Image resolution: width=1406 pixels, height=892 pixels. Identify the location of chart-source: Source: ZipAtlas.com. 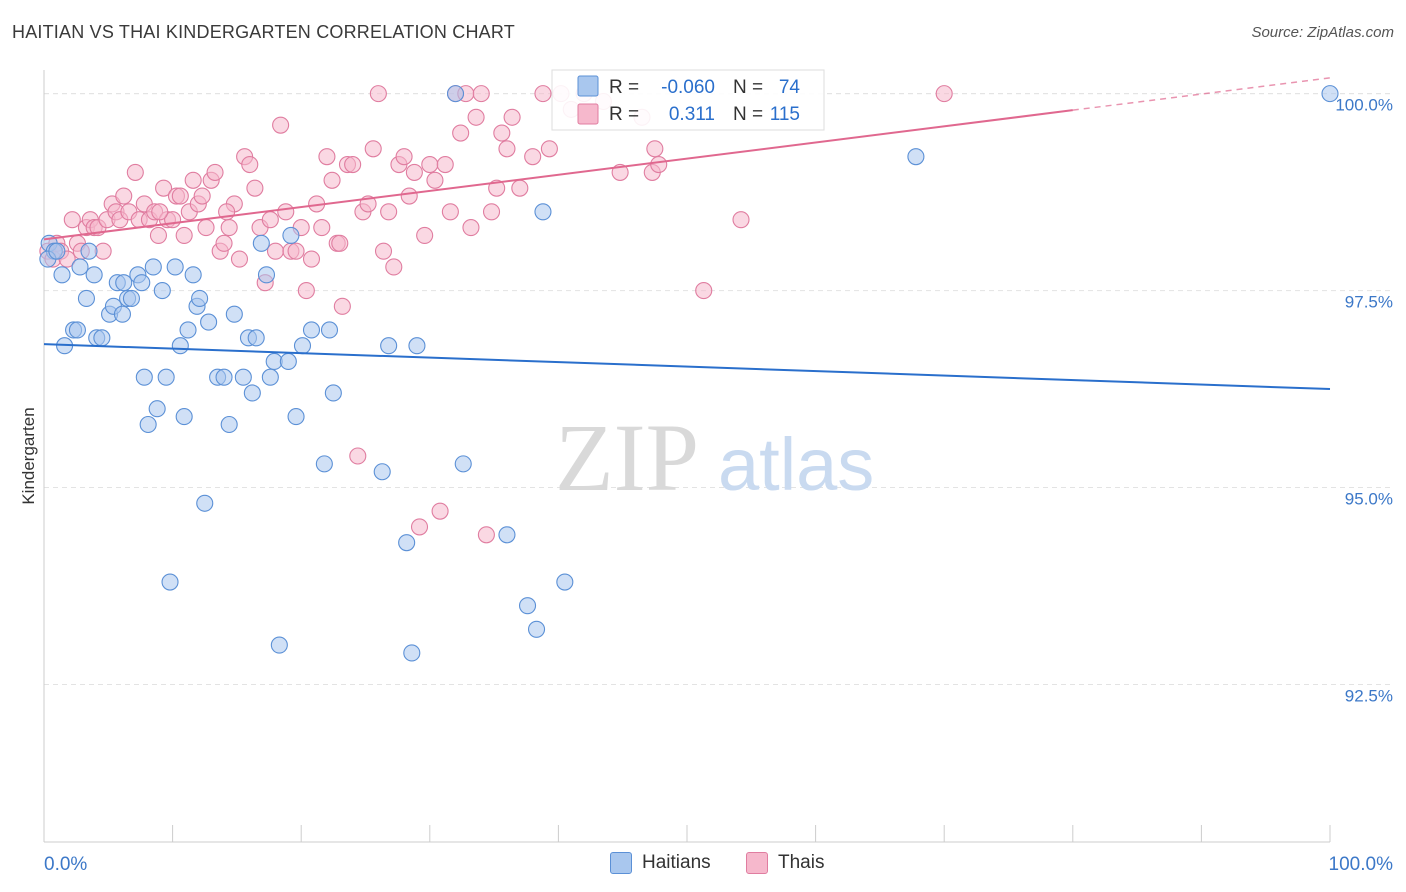
(1322, 32).